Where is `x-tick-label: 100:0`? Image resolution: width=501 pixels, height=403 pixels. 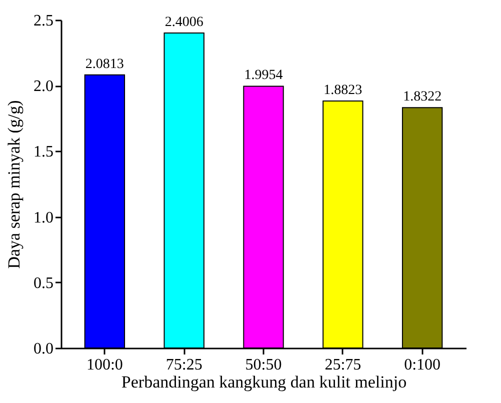 x-tick-label: 100:0 is located at coordinates (104, 365).